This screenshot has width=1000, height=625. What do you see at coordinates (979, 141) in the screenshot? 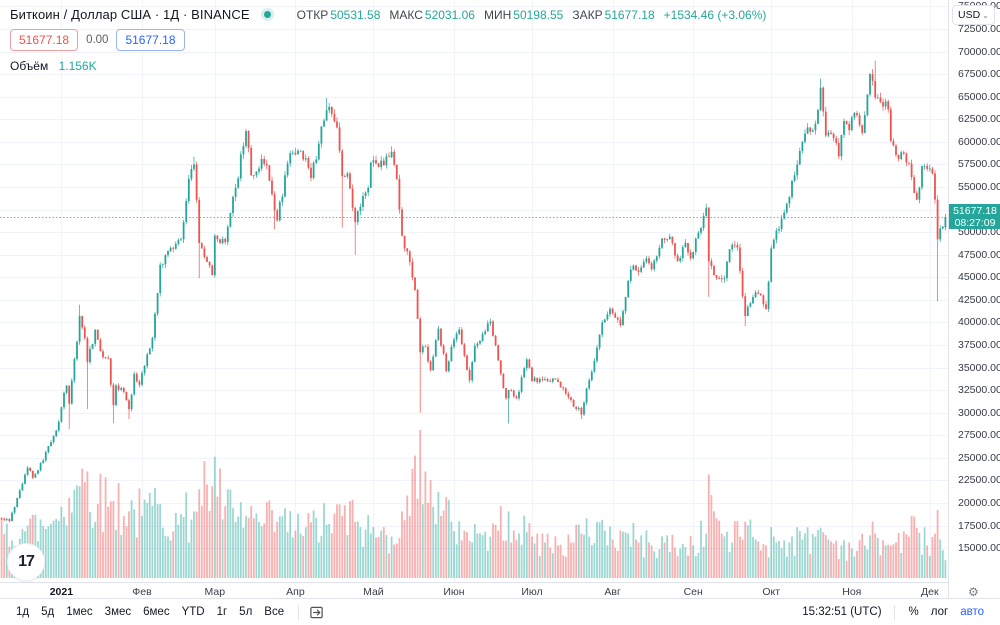
I see `price-tick-label: 60000.00` at bounding box center [979, 141].